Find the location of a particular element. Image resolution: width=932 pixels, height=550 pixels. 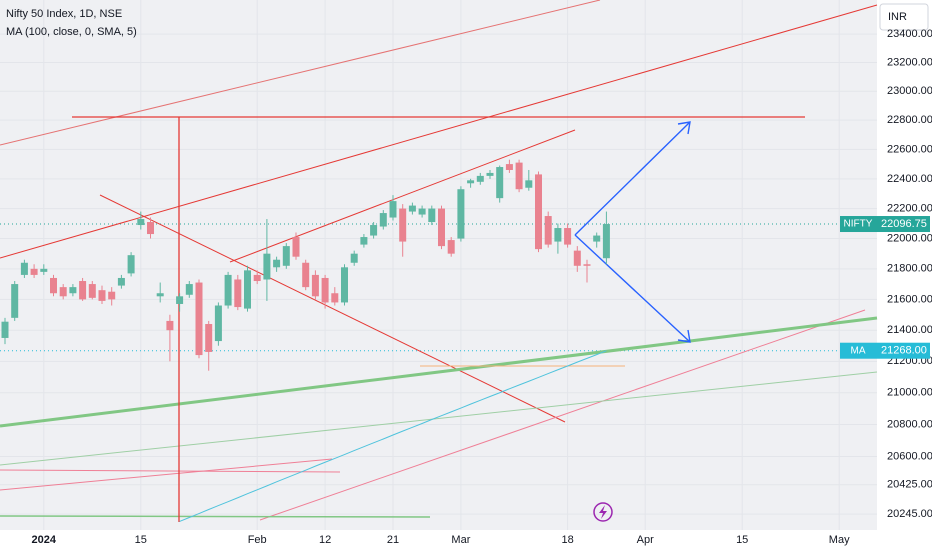

price-tag-name: MA is located at coordinates (858, 350).